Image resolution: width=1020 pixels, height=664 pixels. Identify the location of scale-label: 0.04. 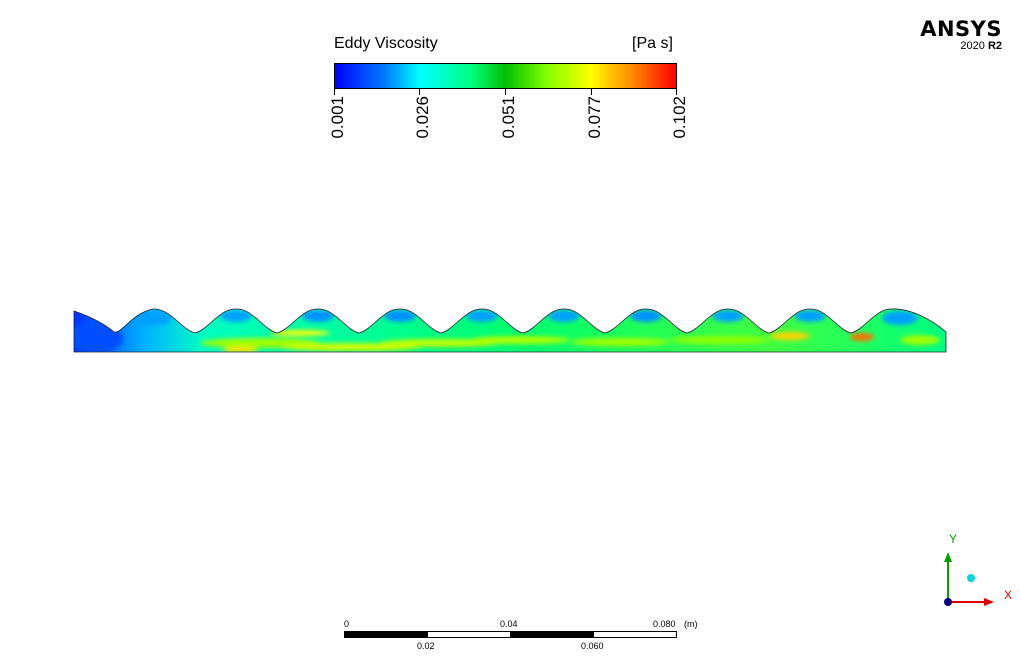
(509, 624).